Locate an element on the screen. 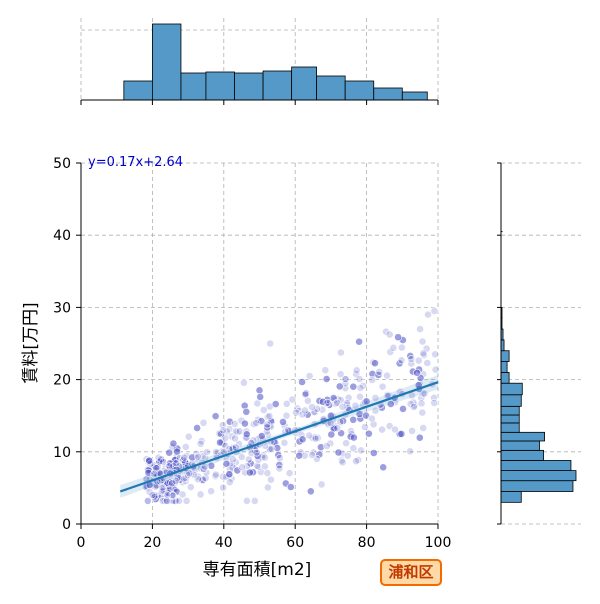 The width and height of the screenshot is (600, 604). top-histogram is located at coordinates (259, 61).